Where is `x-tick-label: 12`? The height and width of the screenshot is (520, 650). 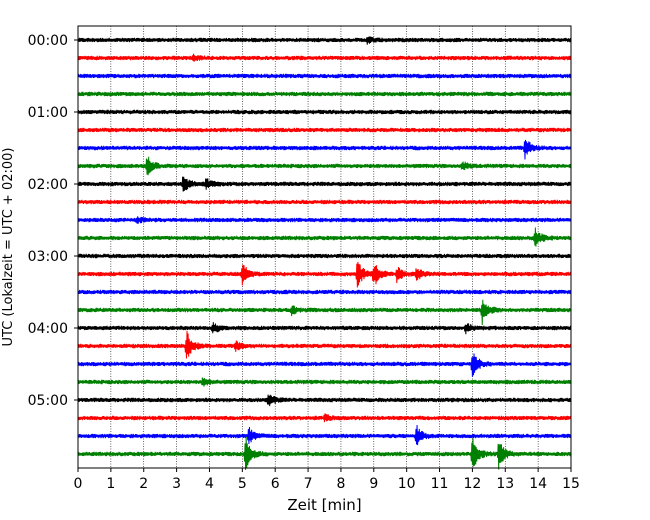 x-tick-label: 12 is located at coordinates (472, 484).